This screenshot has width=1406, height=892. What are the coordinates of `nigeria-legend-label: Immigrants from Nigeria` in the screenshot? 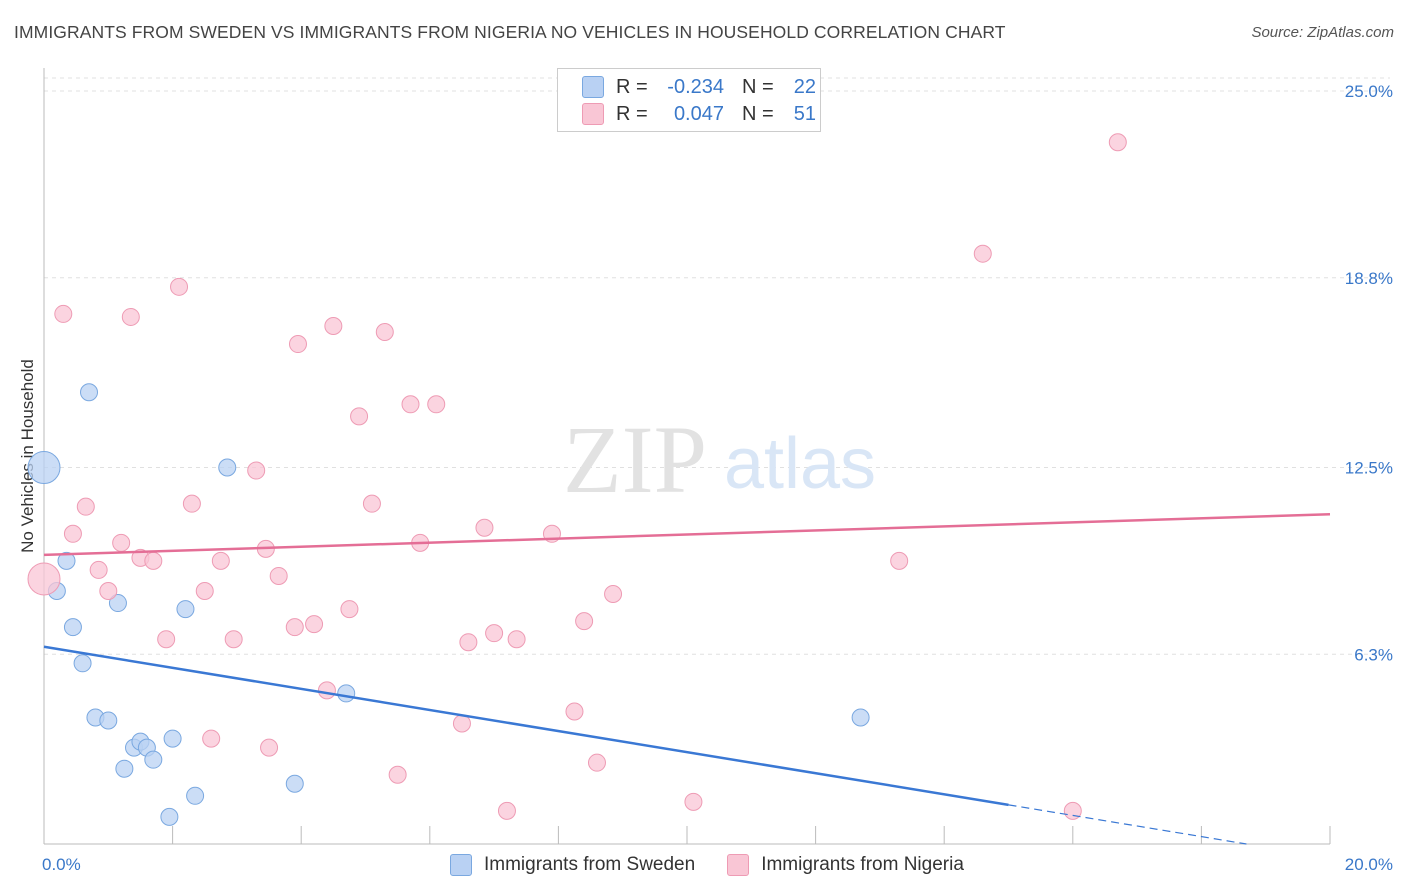 It's located at (862, 864).